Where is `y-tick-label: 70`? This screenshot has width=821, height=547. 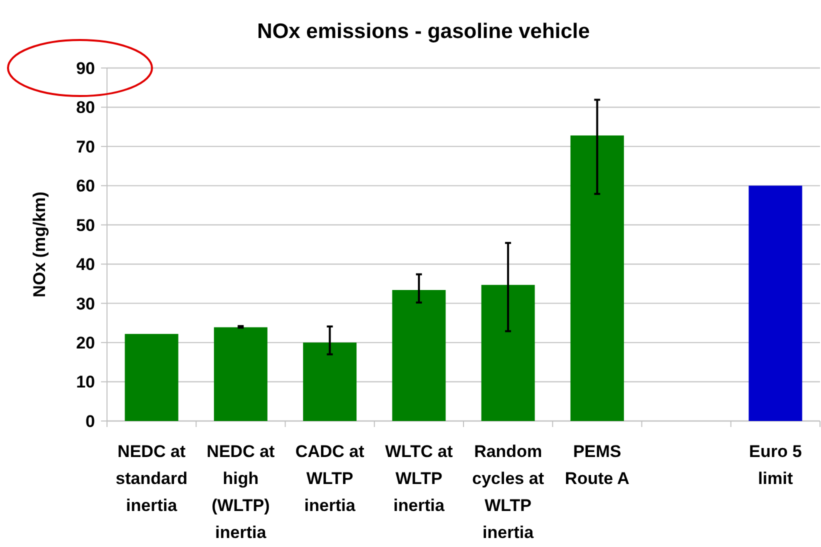
y-tick-label: 70 is located at coordinates (85, 146).